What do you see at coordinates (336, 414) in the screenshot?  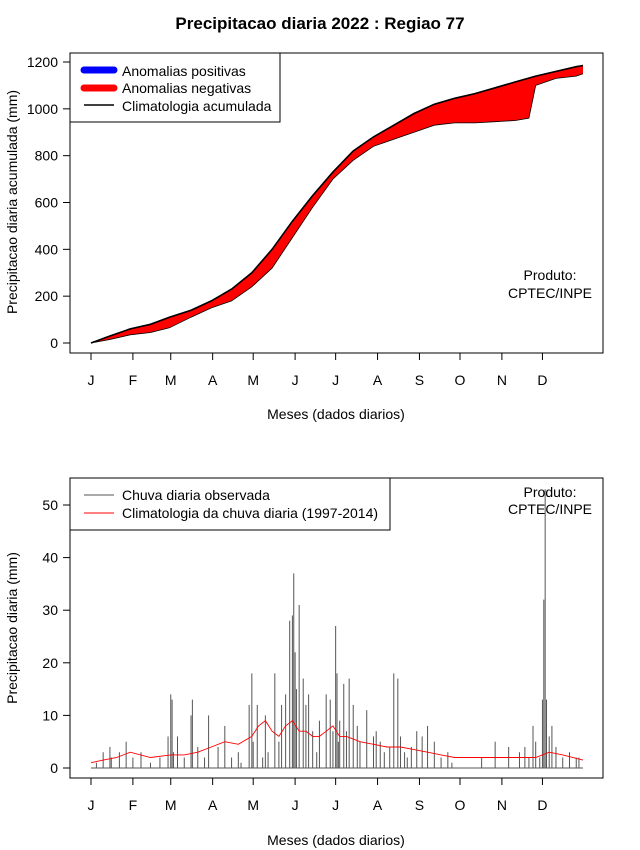 I see `top-x-axis-label: Meses (dados diarios)` at bounding box center [336, 414].